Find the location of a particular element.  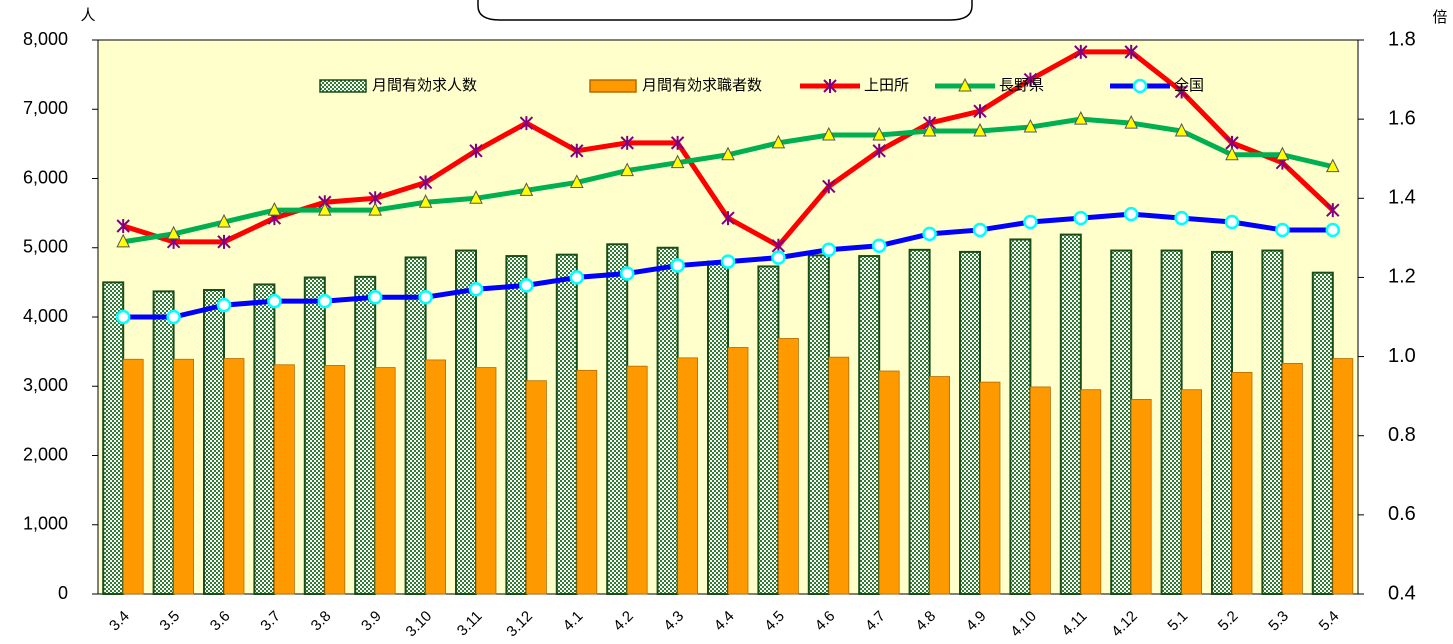

y2-tick-label: 1.4 is located at coordinates (1402, 198).